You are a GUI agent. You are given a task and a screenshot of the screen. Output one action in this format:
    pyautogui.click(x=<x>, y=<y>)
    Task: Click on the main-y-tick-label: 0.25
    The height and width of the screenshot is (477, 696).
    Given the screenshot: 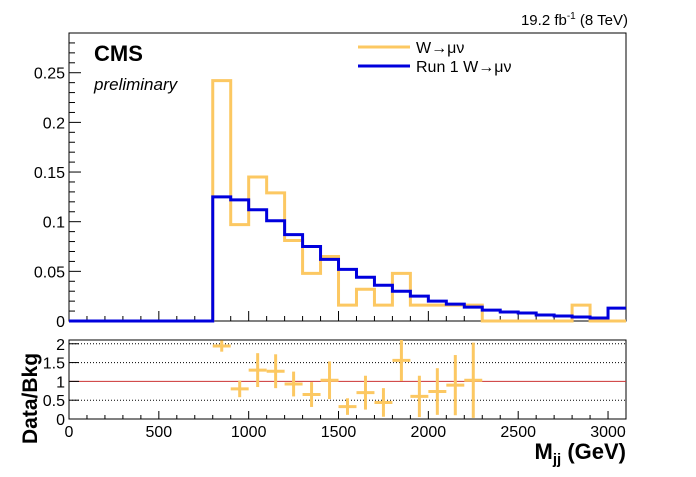 What is the action you would take?
    pyautogui.click(x=49, y=74)
    